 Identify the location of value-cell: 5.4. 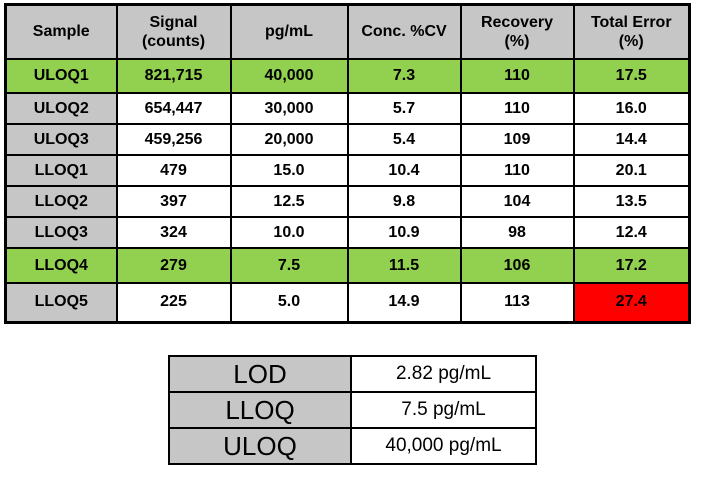
(404, 139).